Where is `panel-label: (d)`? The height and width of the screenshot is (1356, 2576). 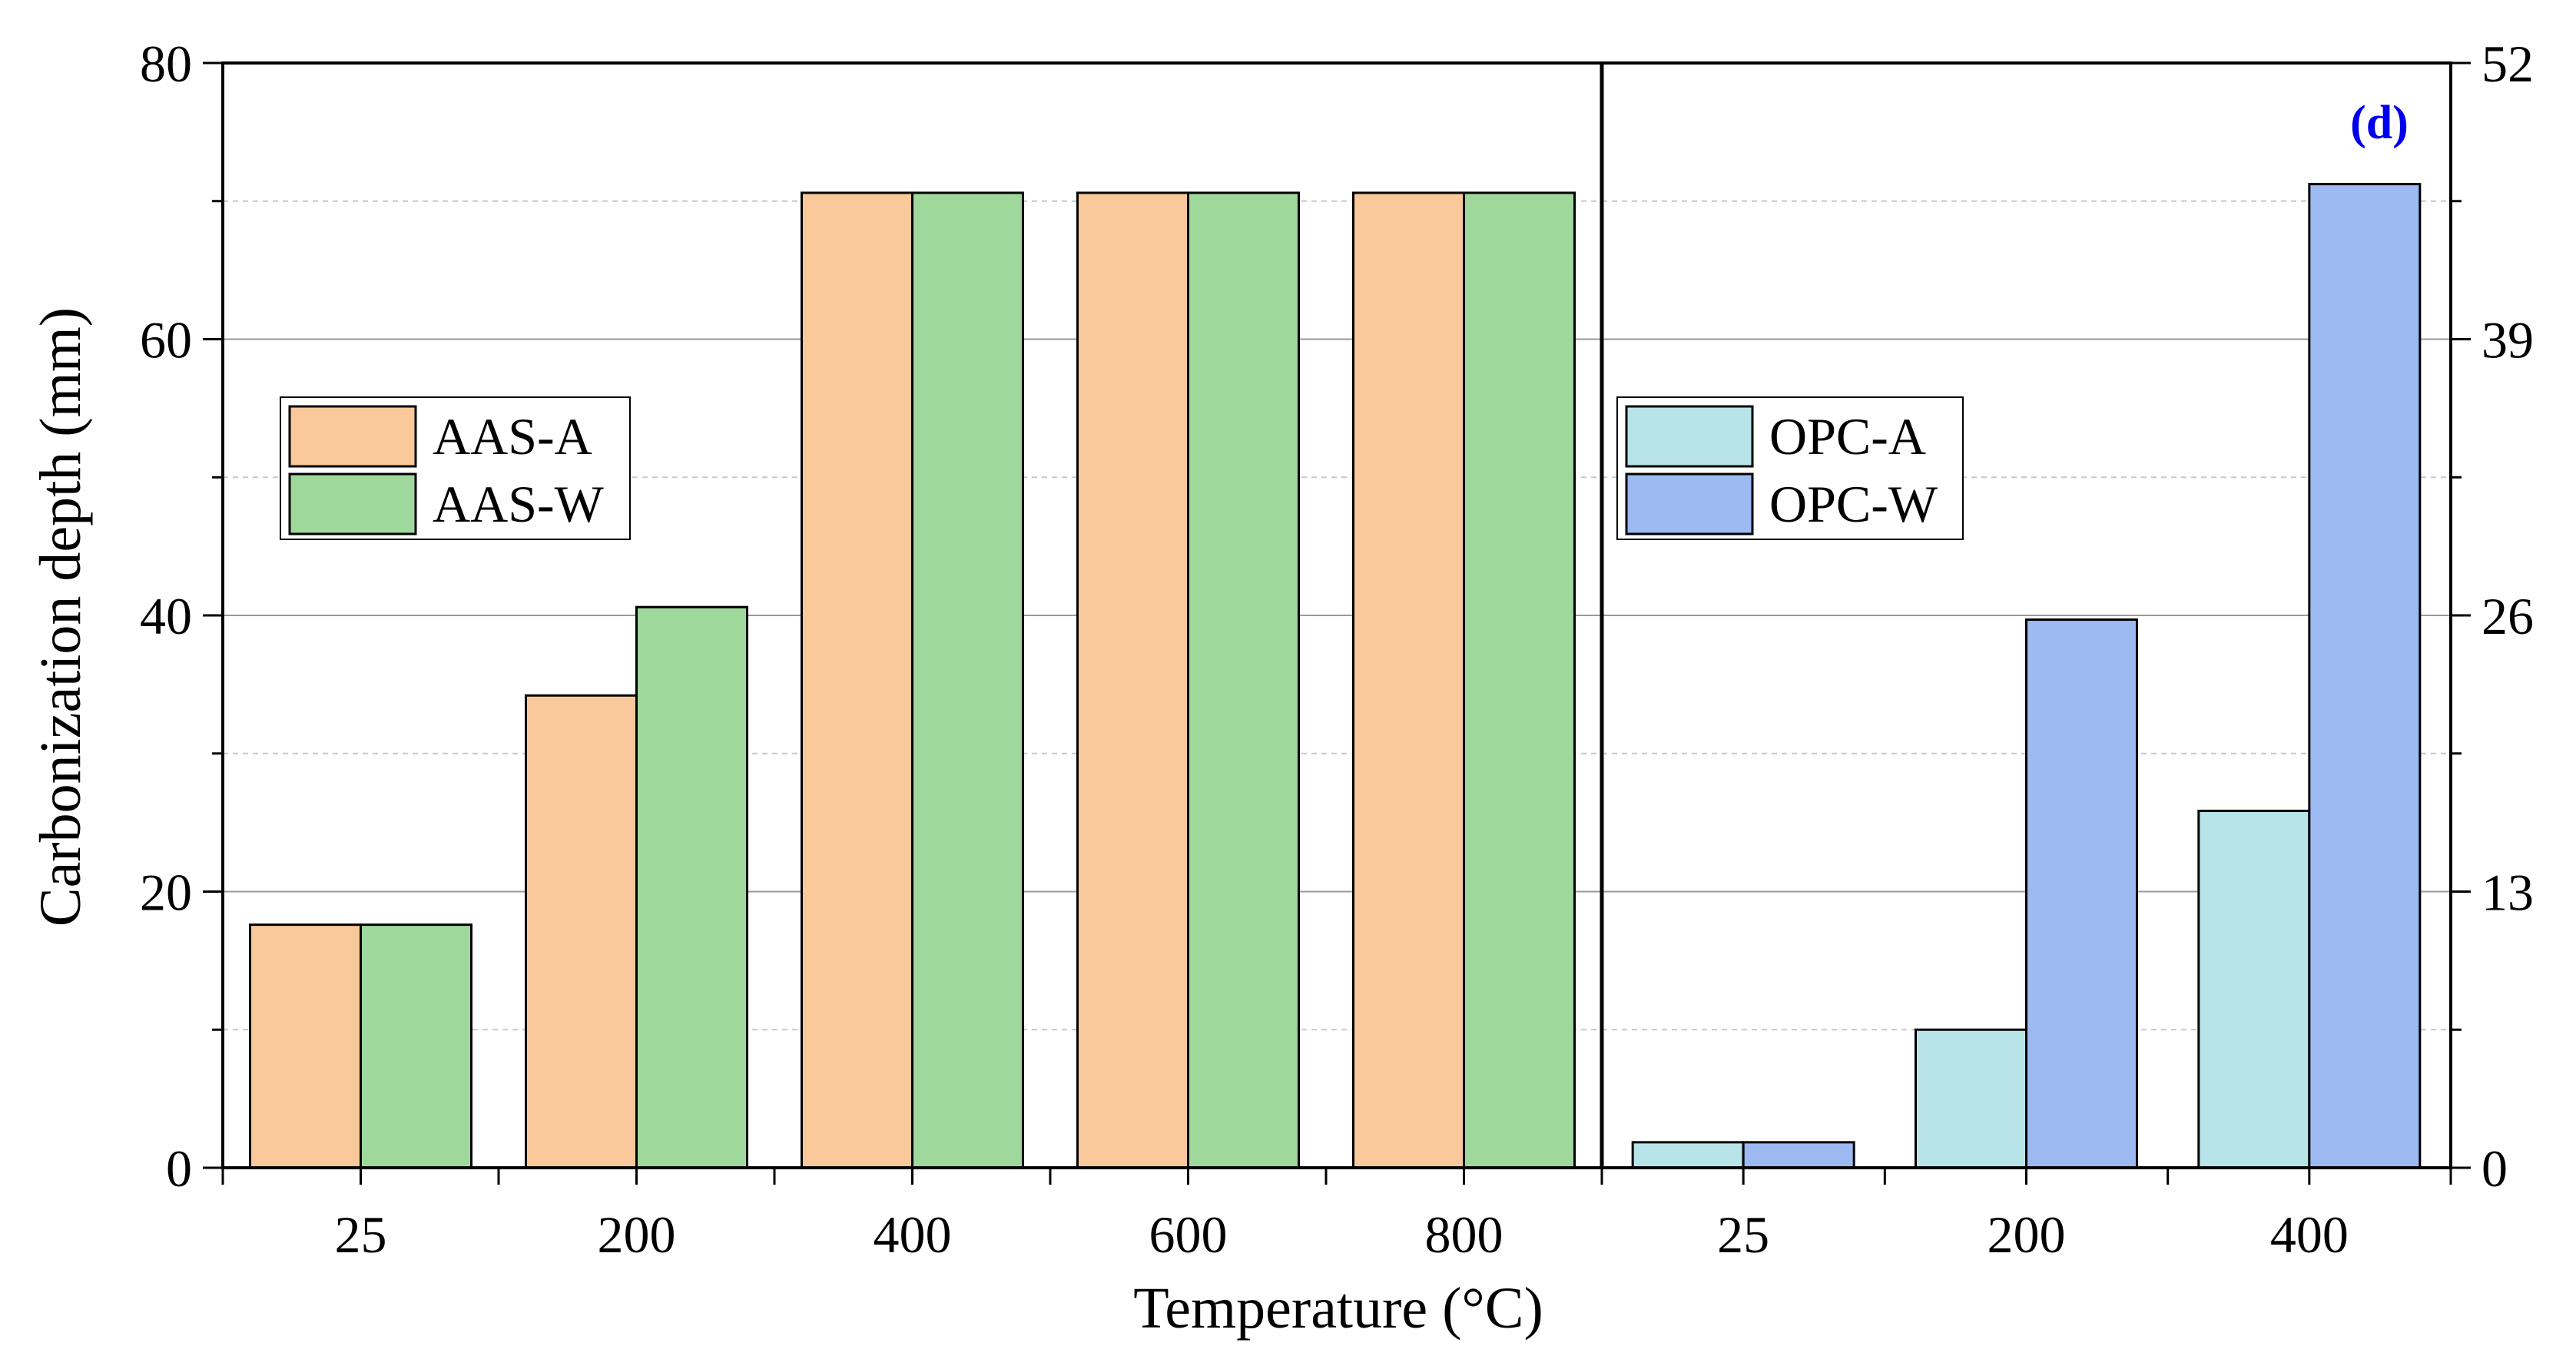 panel-label: (d) is located at coordinates (2379, 123).